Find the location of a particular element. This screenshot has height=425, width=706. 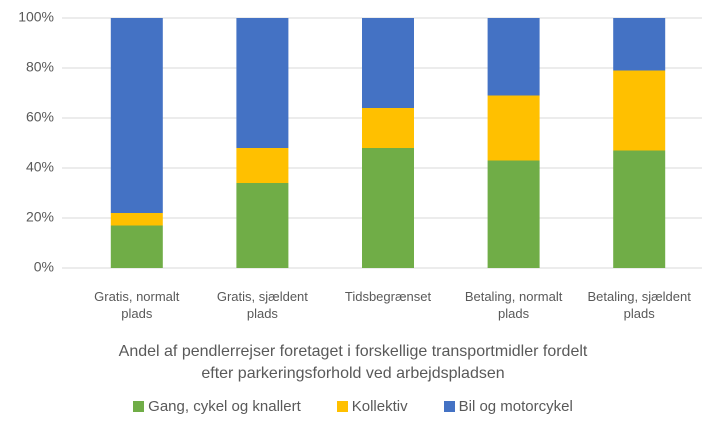

x-tick-label: Betaling, normalt plads is located at coordinates (513, 305).